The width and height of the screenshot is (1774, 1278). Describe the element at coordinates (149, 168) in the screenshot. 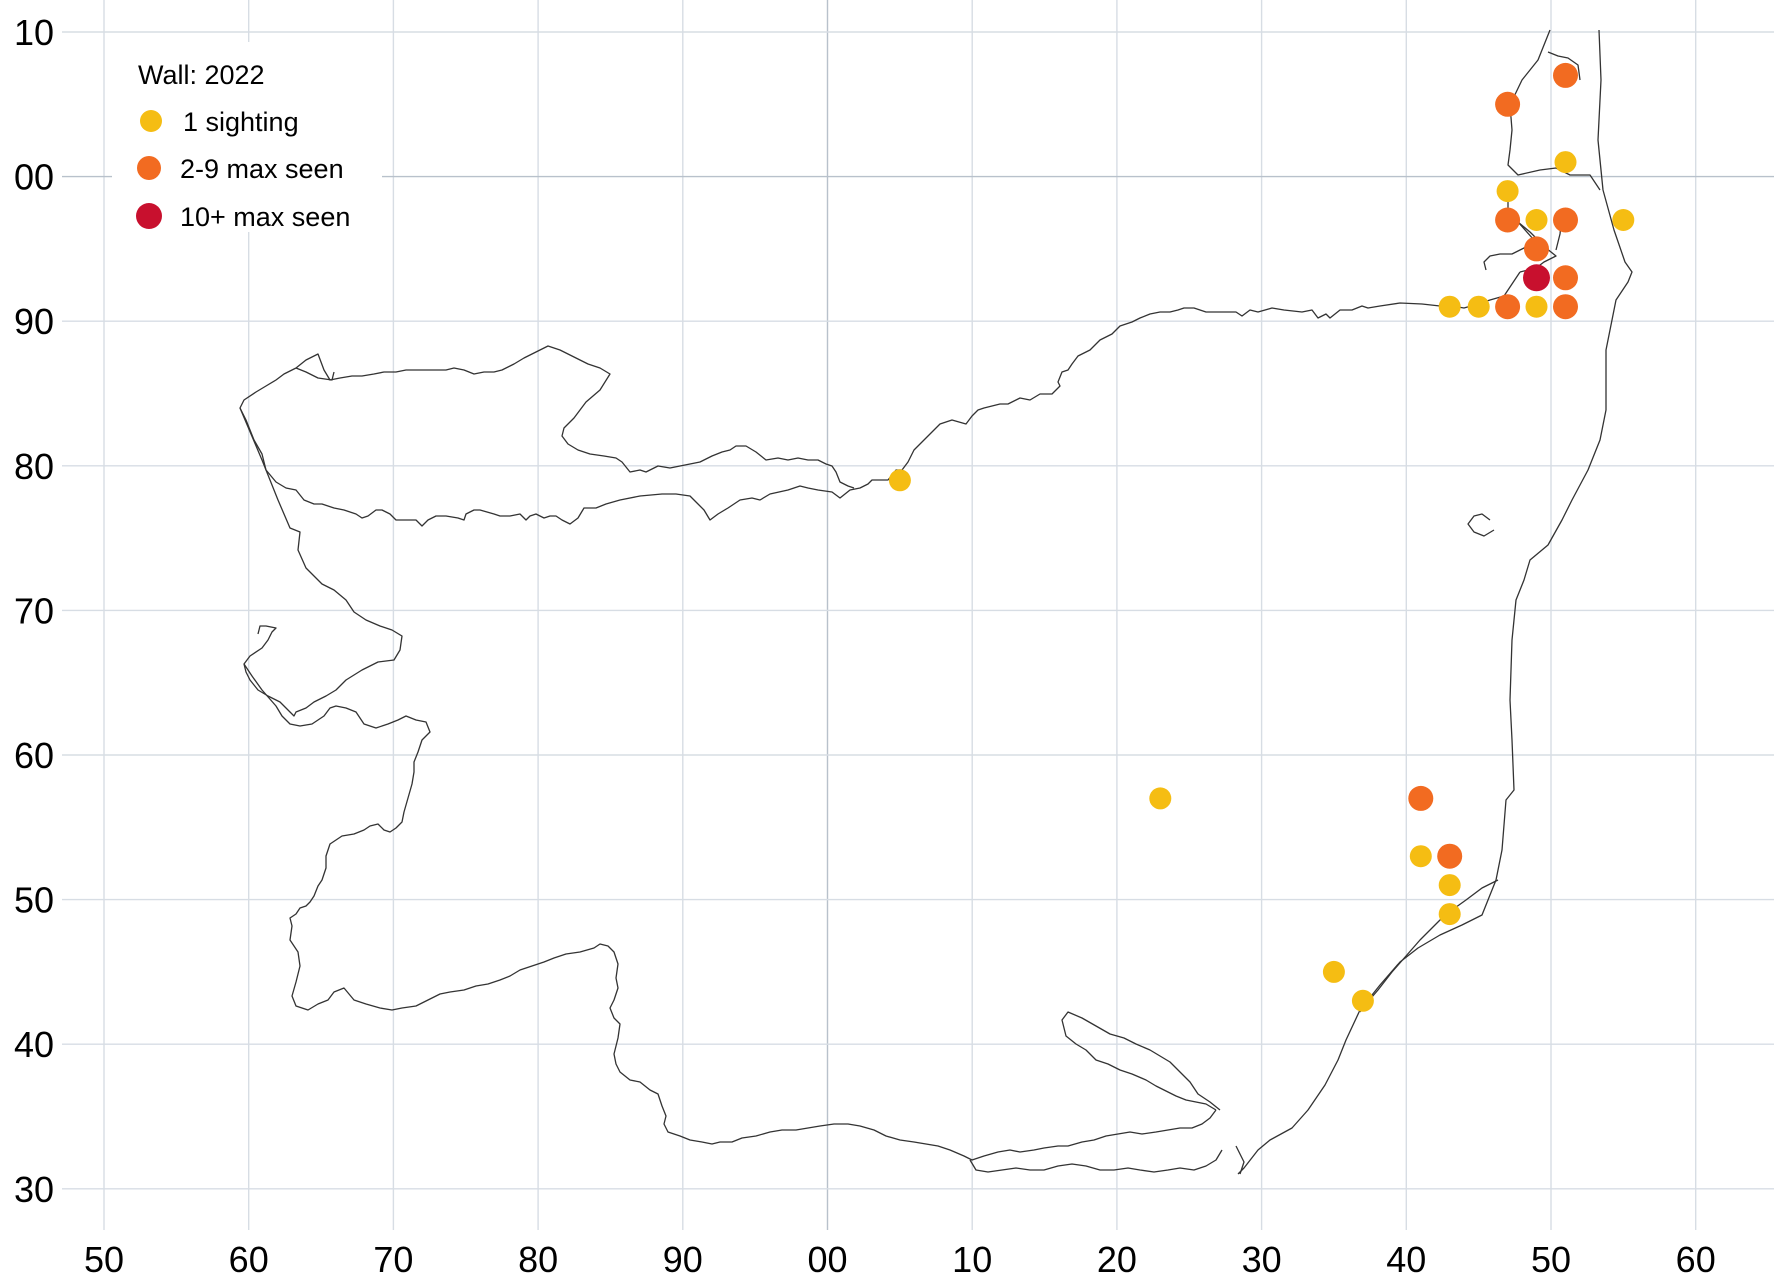

I see `legend-swatch-multiple` at that location.